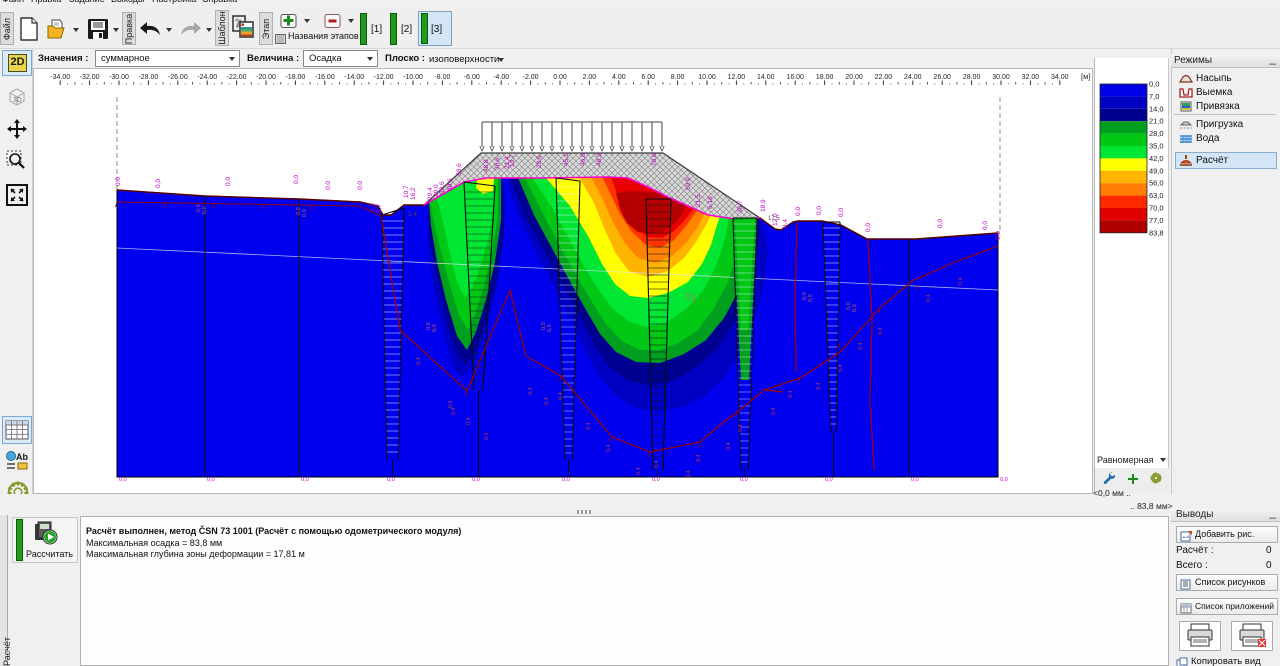  Describe the element at coordinates (913, 77) in the screenshot. I see `svg-text: 24.00` at that location.